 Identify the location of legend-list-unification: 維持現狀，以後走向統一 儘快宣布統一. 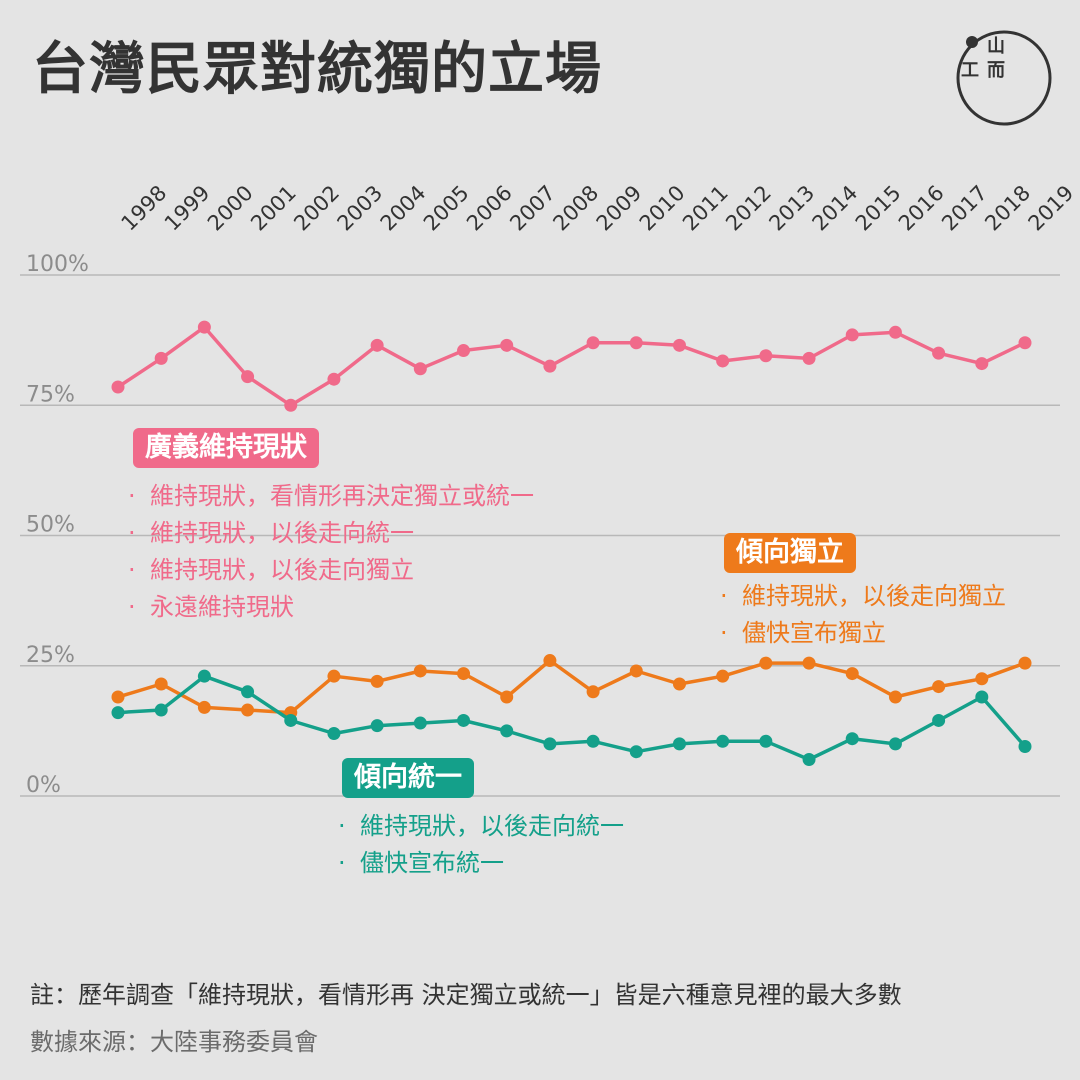
(481, 845).